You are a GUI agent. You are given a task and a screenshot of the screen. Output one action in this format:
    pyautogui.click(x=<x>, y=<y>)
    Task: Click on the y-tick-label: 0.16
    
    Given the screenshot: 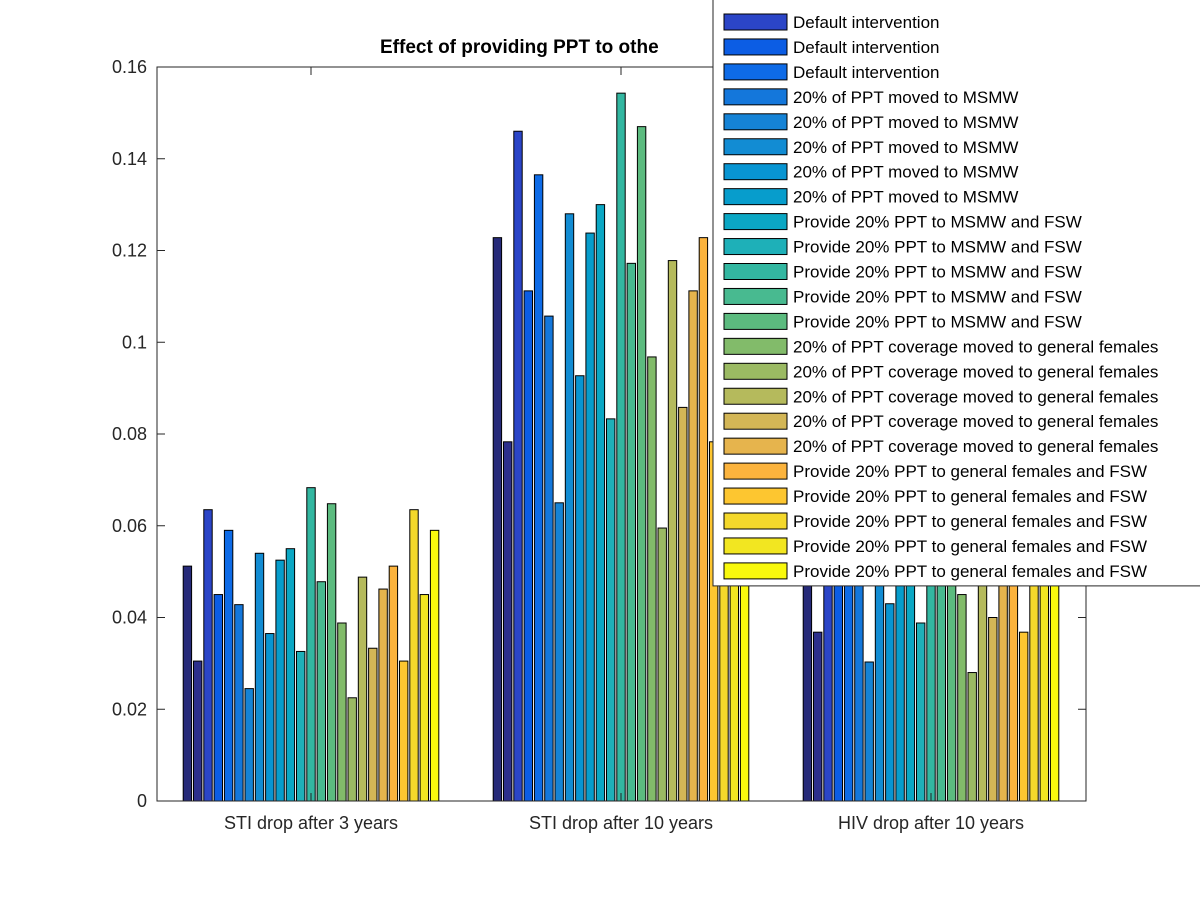 What is the action you would take?
    pyautogui.click(x=129, y=67)
    